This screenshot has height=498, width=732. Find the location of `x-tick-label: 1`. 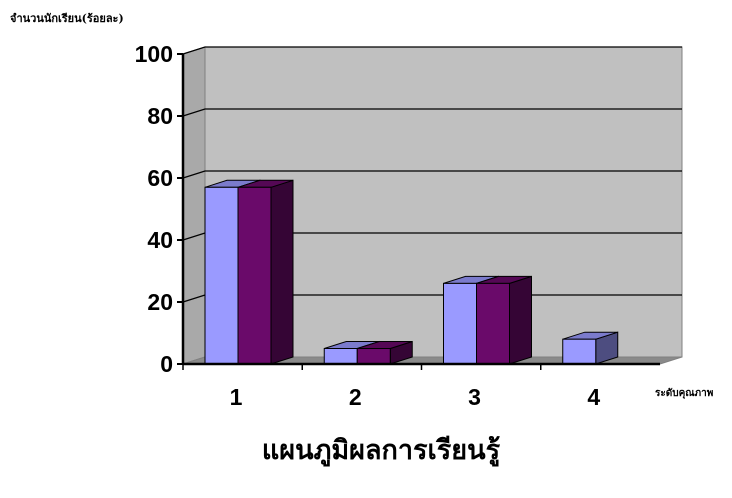

x-tick-label: 1 is located at coordinates (236, 397).